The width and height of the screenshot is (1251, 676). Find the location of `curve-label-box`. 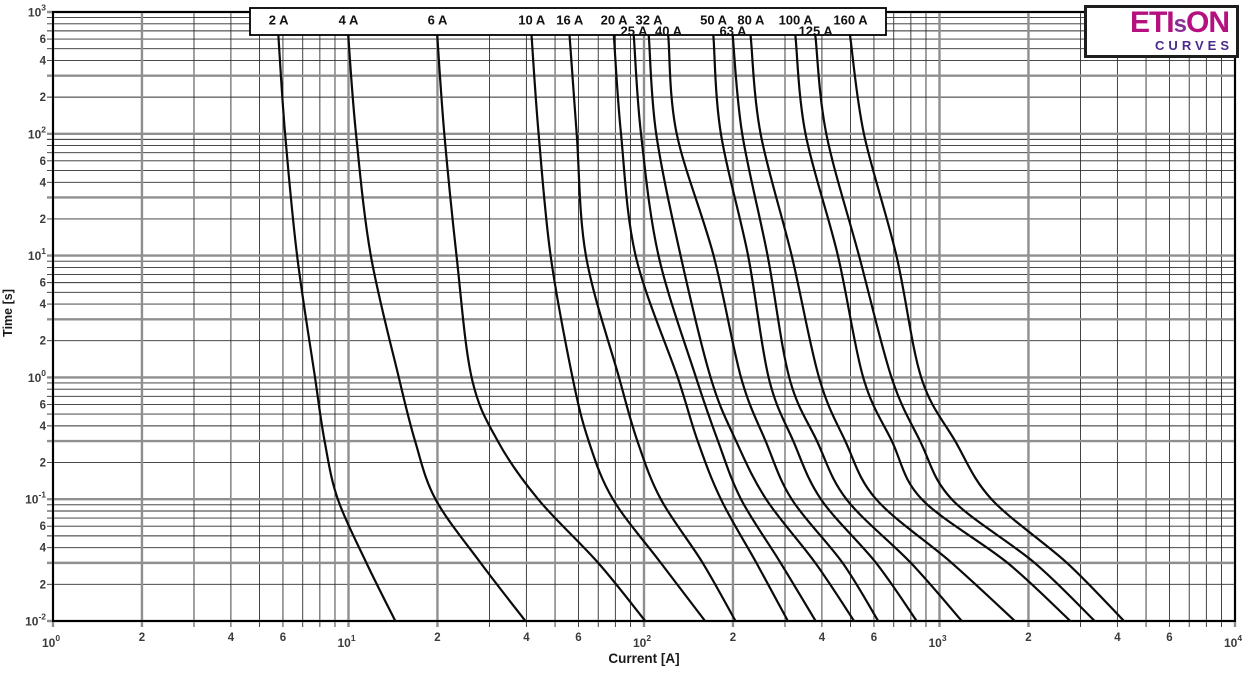

curve-label-box is located at coordinates (568, 21).